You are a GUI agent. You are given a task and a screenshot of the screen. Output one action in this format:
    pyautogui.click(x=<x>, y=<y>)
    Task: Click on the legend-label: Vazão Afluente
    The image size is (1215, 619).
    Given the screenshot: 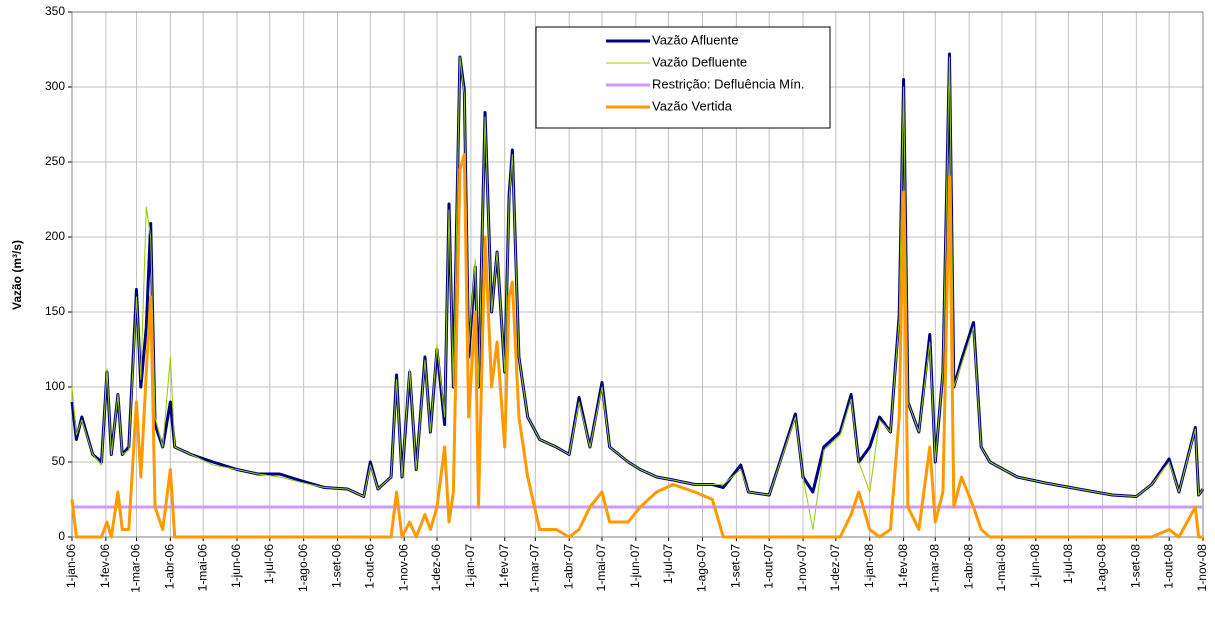 What is the action you would take?
    pyautogui.click(x=695, y=39)
    